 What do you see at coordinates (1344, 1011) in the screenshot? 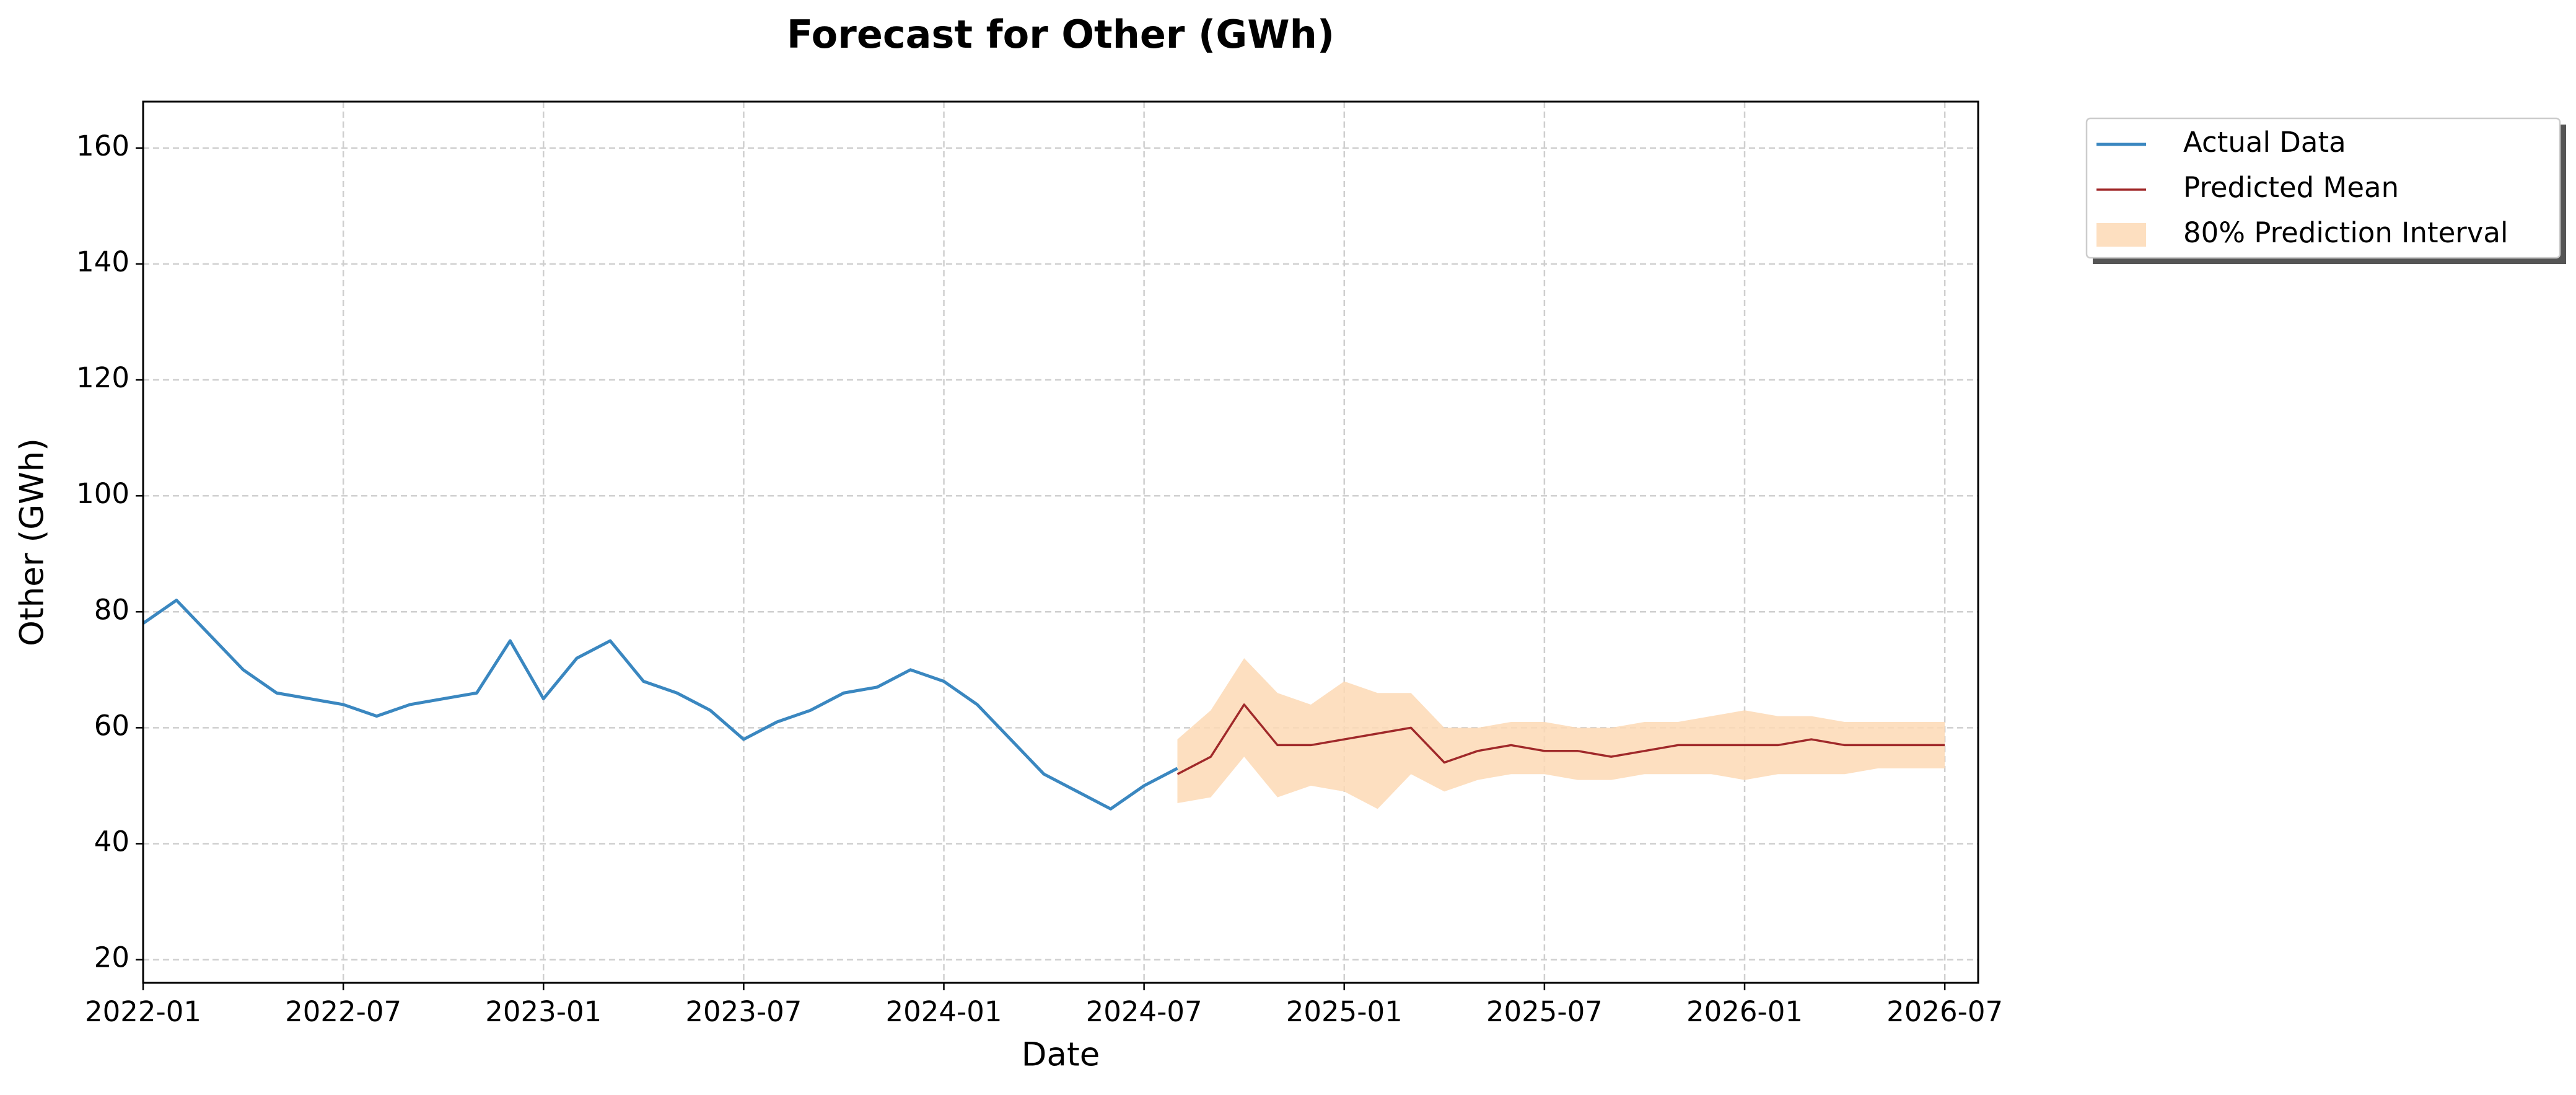
I see `x-tick-label: 2025-01` at bounding box center [1344, 1011].